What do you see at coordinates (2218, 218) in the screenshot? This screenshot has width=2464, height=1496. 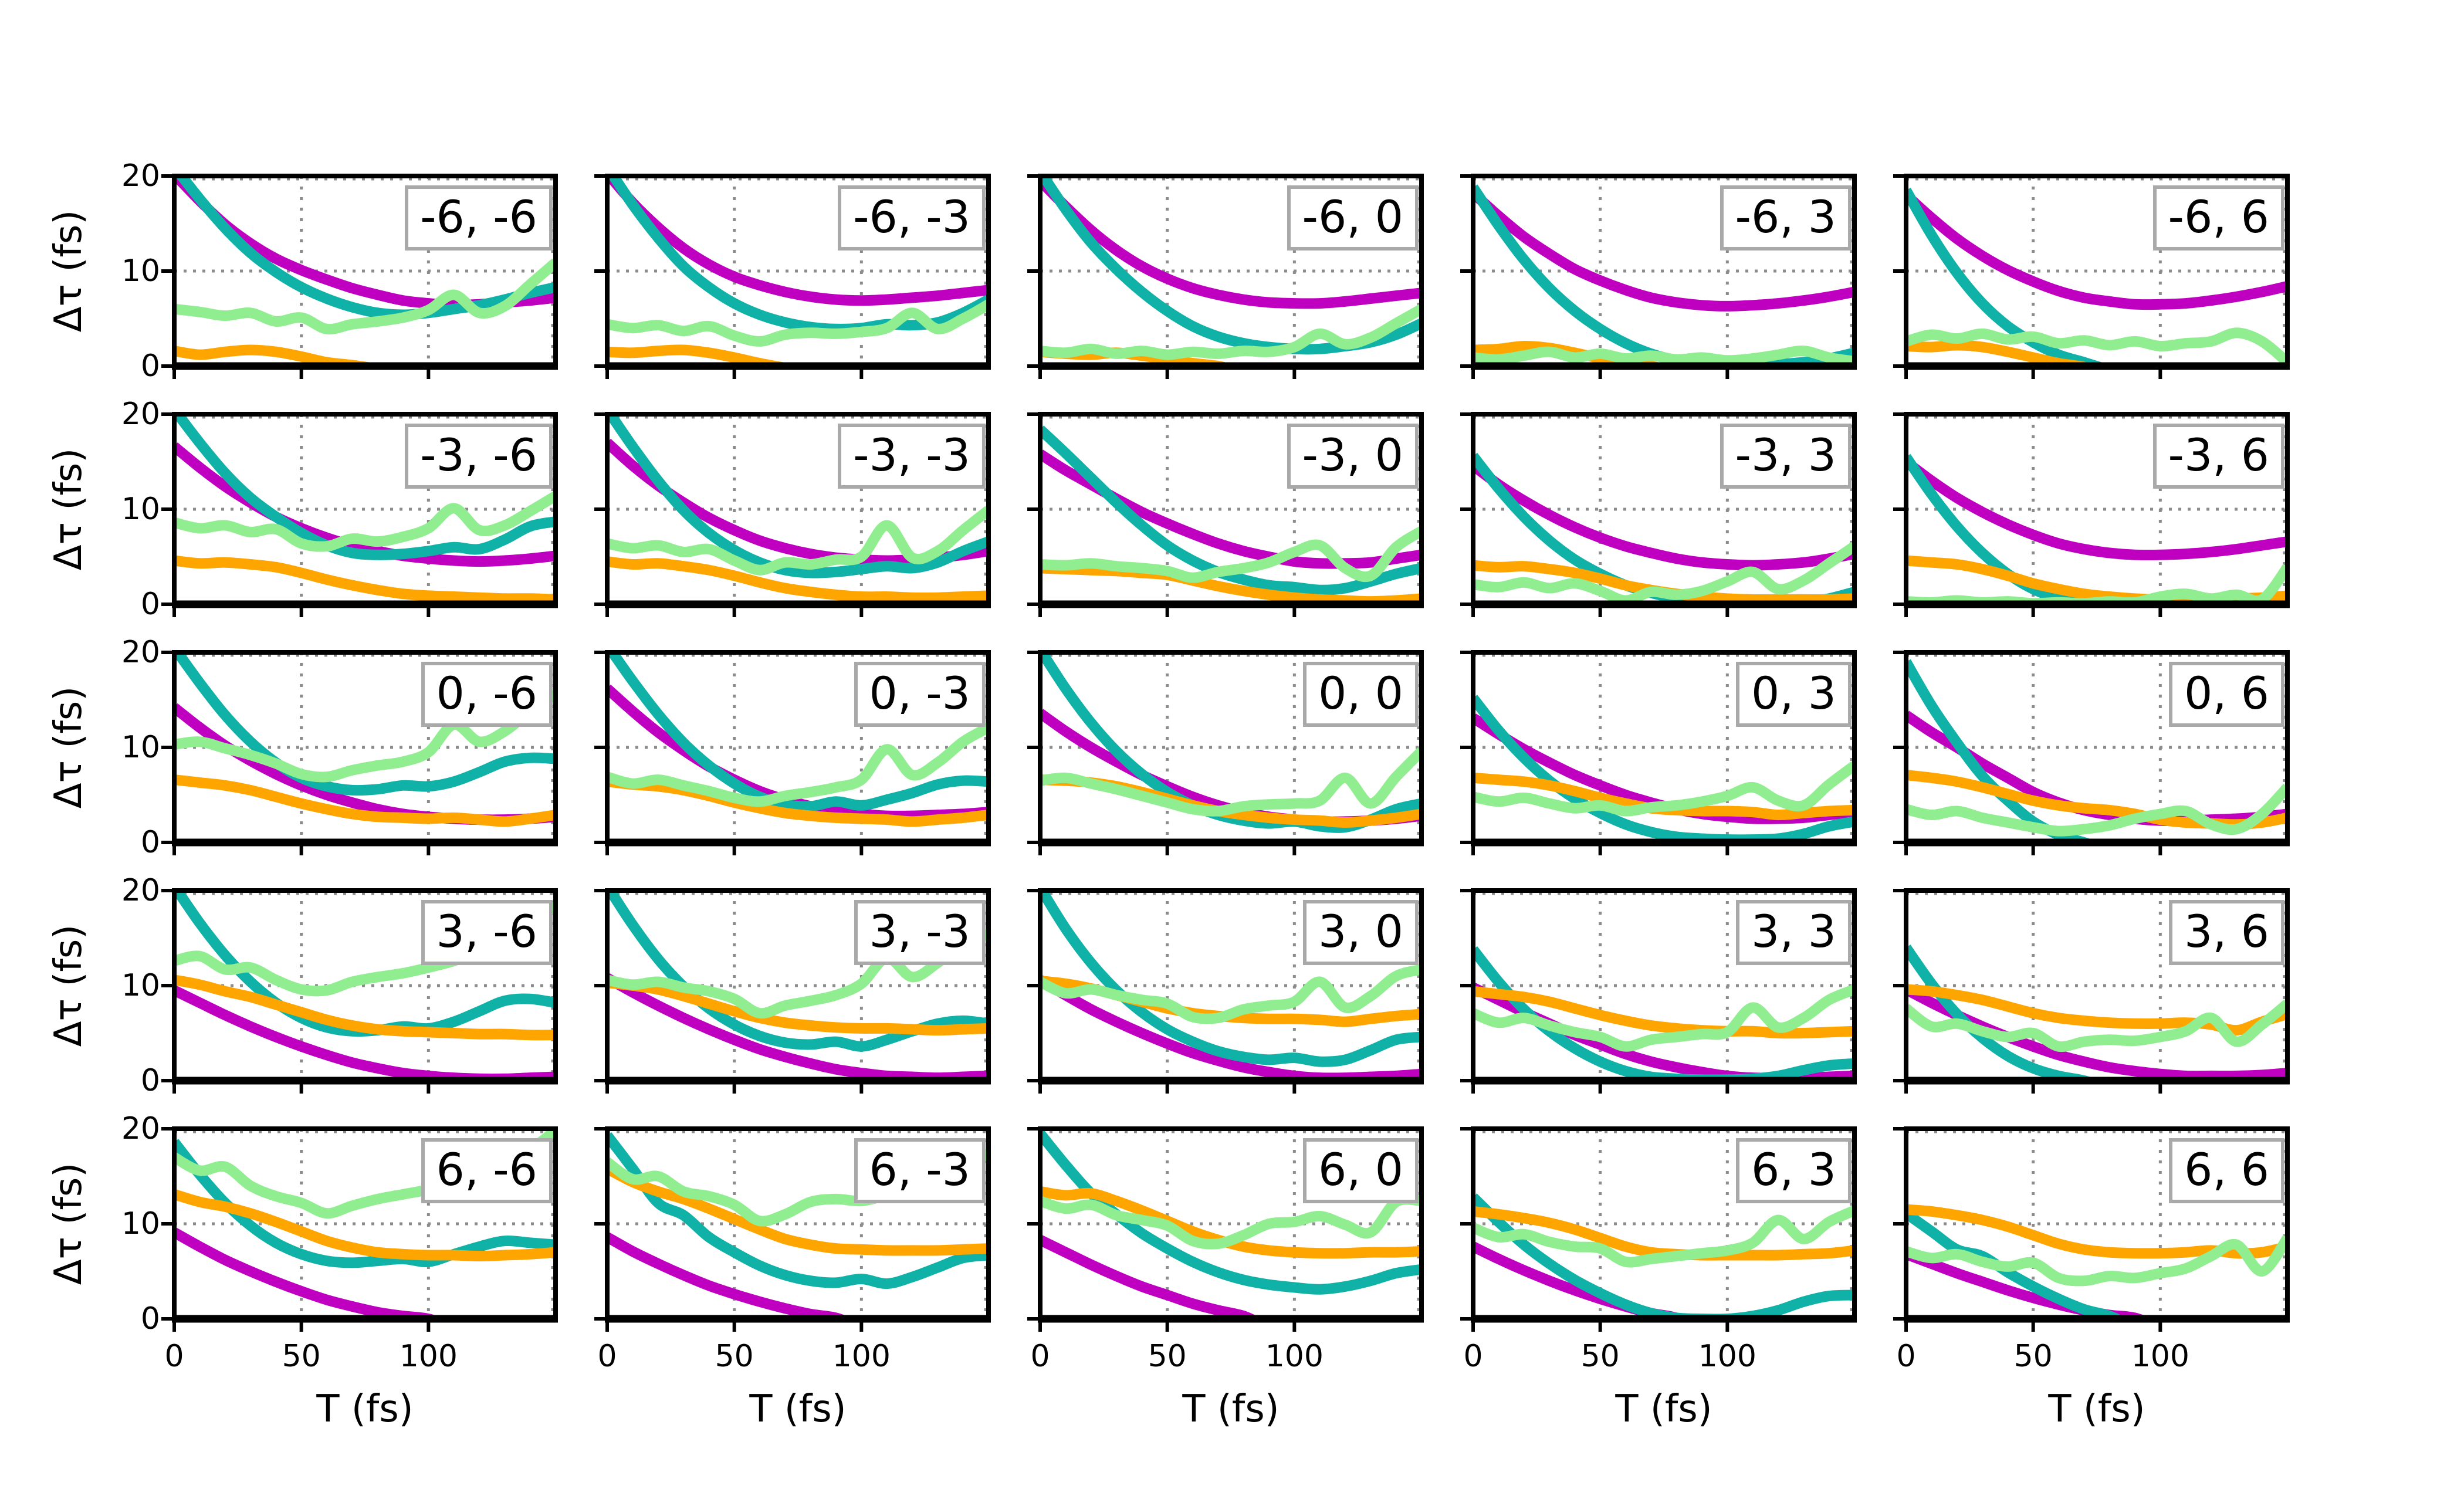 I see `panel-label: -6, 6` at bounding box center [2218, 218].